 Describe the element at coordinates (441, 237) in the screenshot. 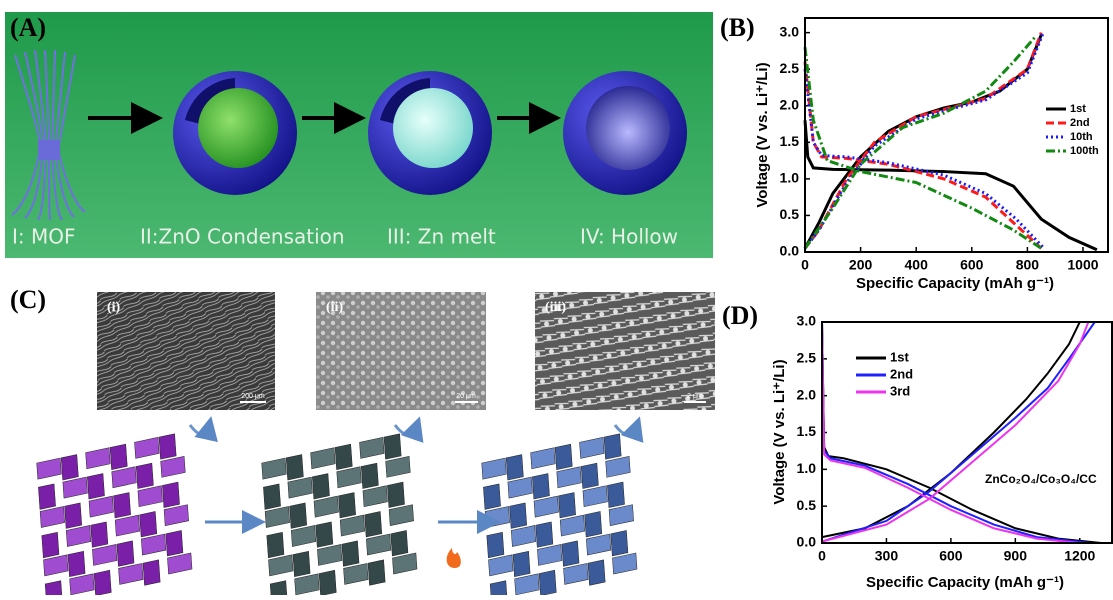

I see `step-label: III: Zn melt` at that location.